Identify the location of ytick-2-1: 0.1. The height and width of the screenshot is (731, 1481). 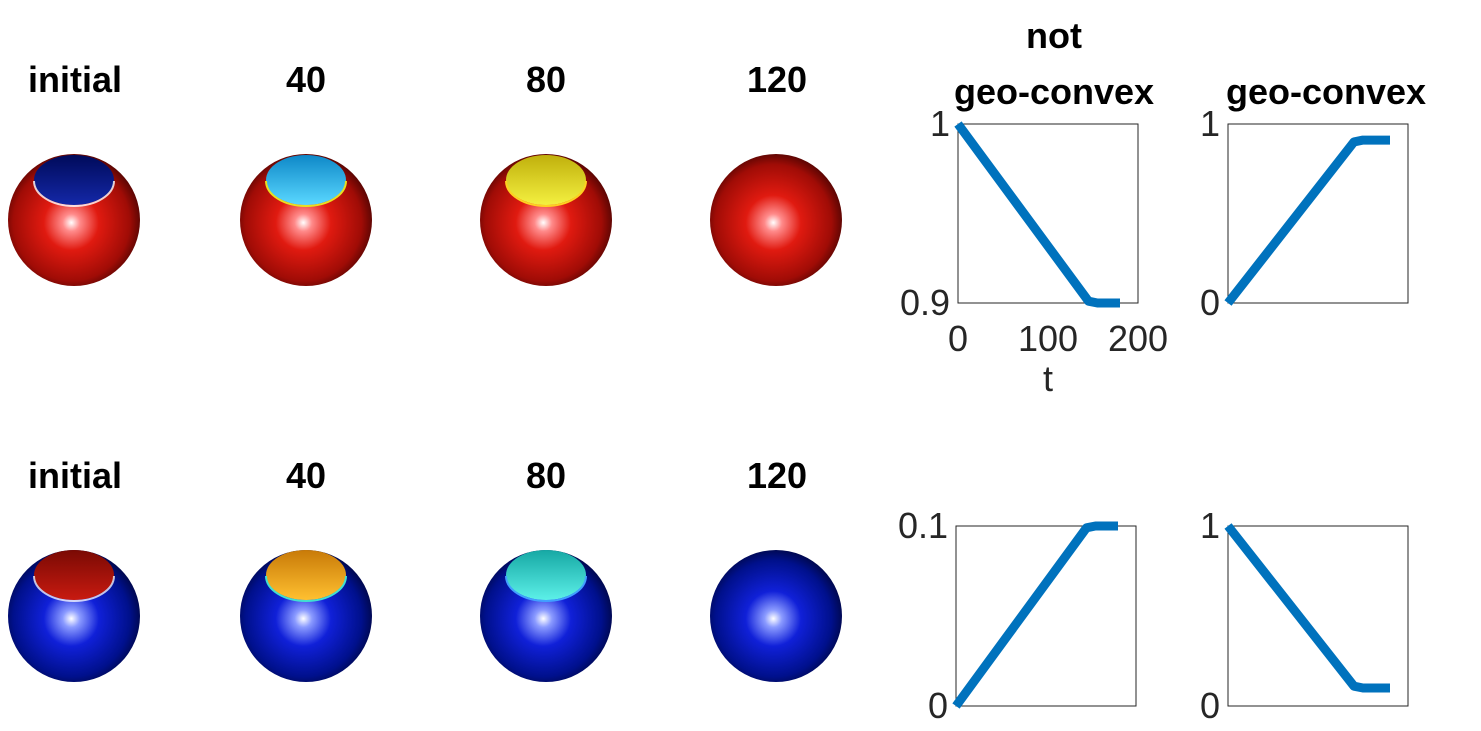
(922, 525).